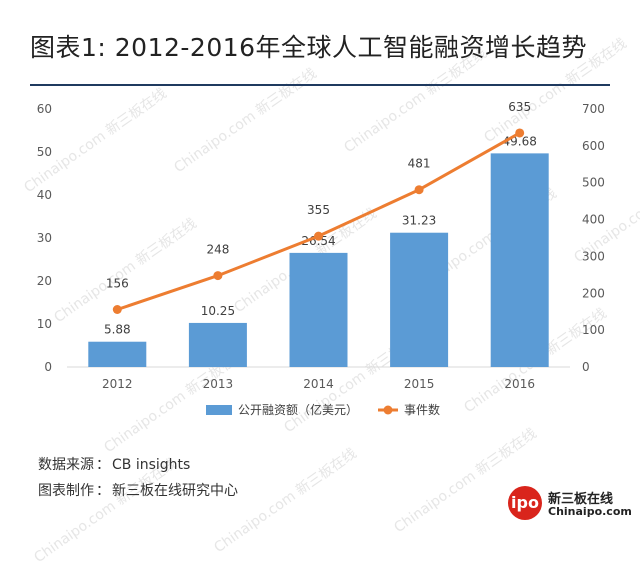 This screenshot has width=640, height=567. Describe the element at coordinates (175, 491) in the screenshot. I see `producer-value: 新三板在线研究中心` at that location.